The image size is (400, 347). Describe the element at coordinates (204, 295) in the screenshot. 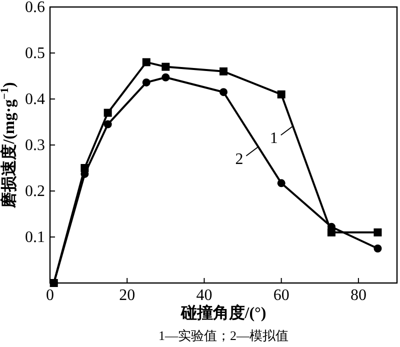

I see `x-tick-label: 40` at that location.